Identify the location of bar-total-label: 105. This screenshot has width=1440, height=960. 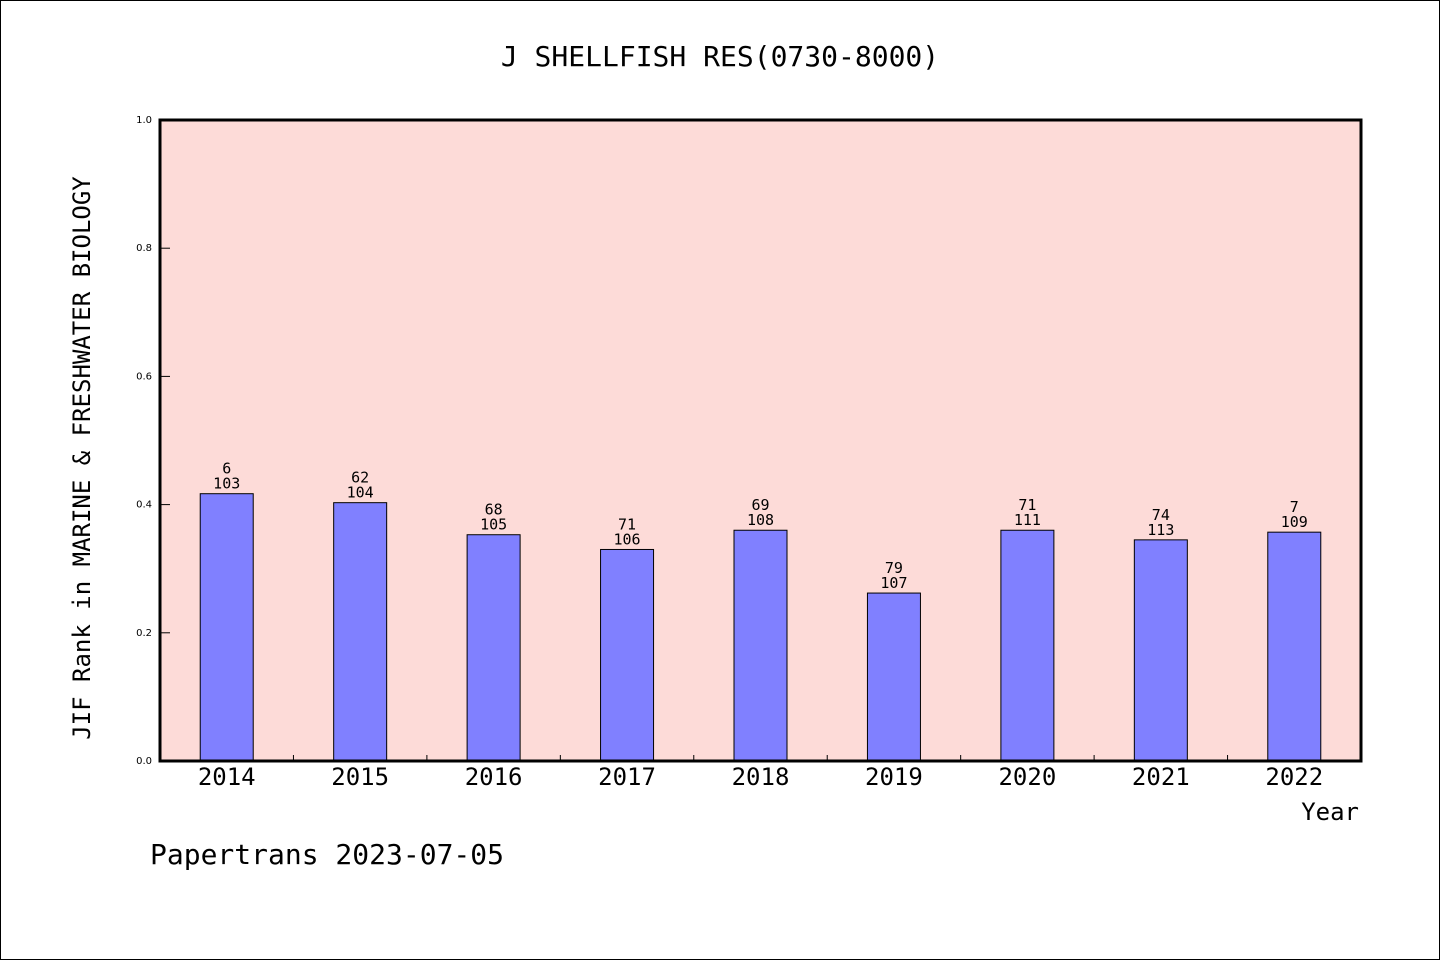
(493, 525).